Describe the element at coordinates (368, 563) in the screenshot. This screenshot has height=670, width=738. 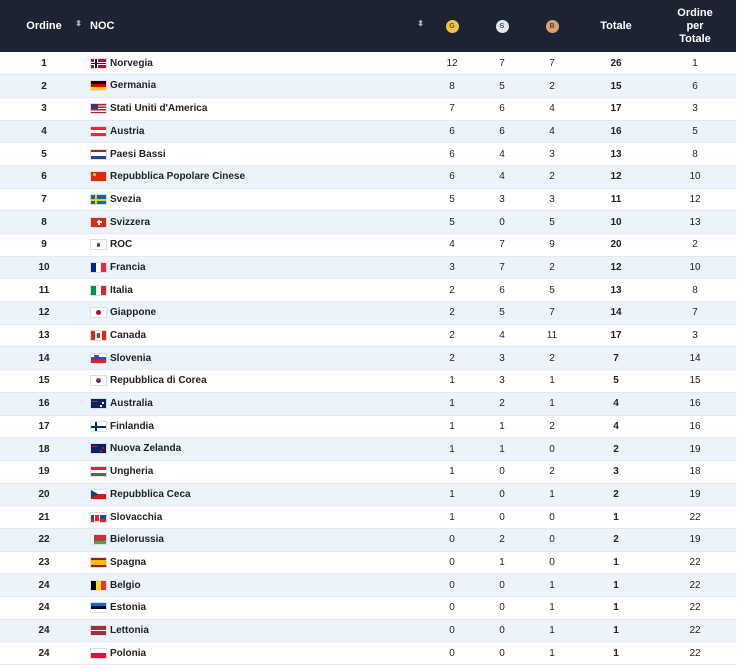
I see `table-row: 23 Spagna 0 1 0 1 22` at that location.